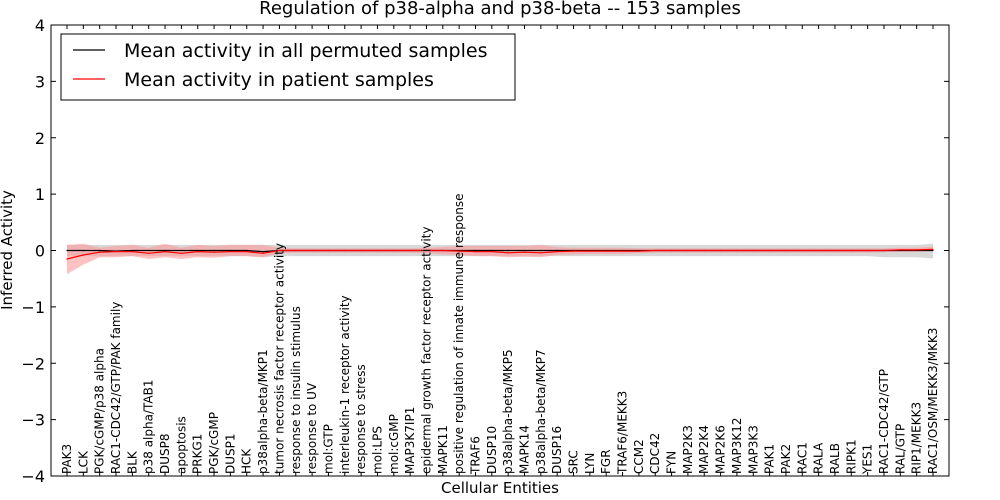 Image resolution: width=1000 pixels, height=500 pixels. What do you see at coordinates (884, 421) in the screenshot?
I see `category-label: RAC1-CDC42/GTP` at bounding box center [884, 421].